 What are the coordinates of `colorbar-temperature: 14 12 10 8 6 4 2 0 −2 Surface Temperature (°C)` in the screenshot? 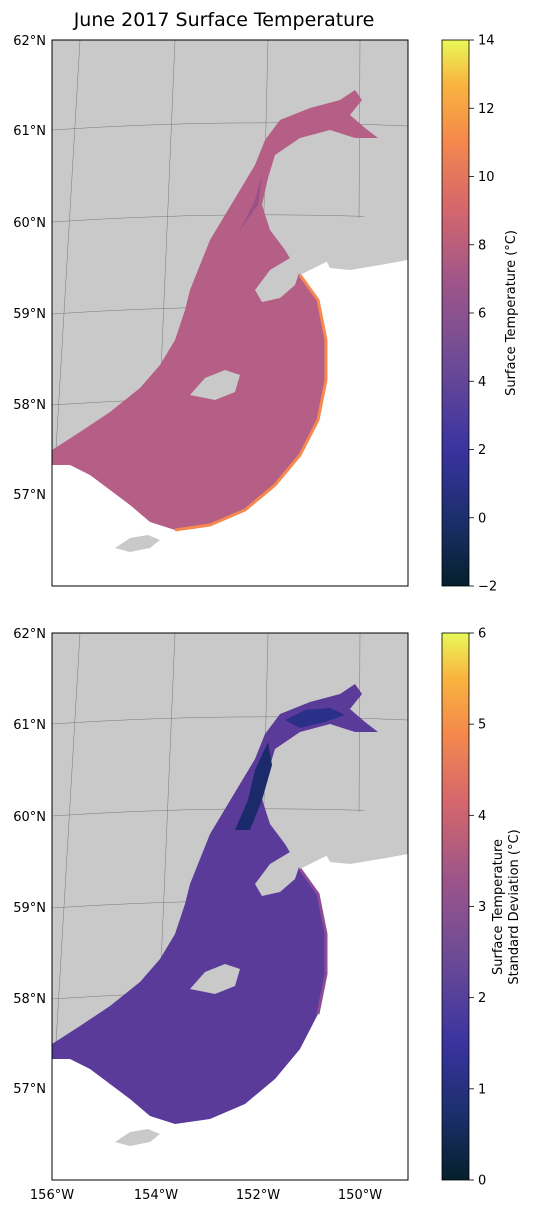 It's located at (480, 314).